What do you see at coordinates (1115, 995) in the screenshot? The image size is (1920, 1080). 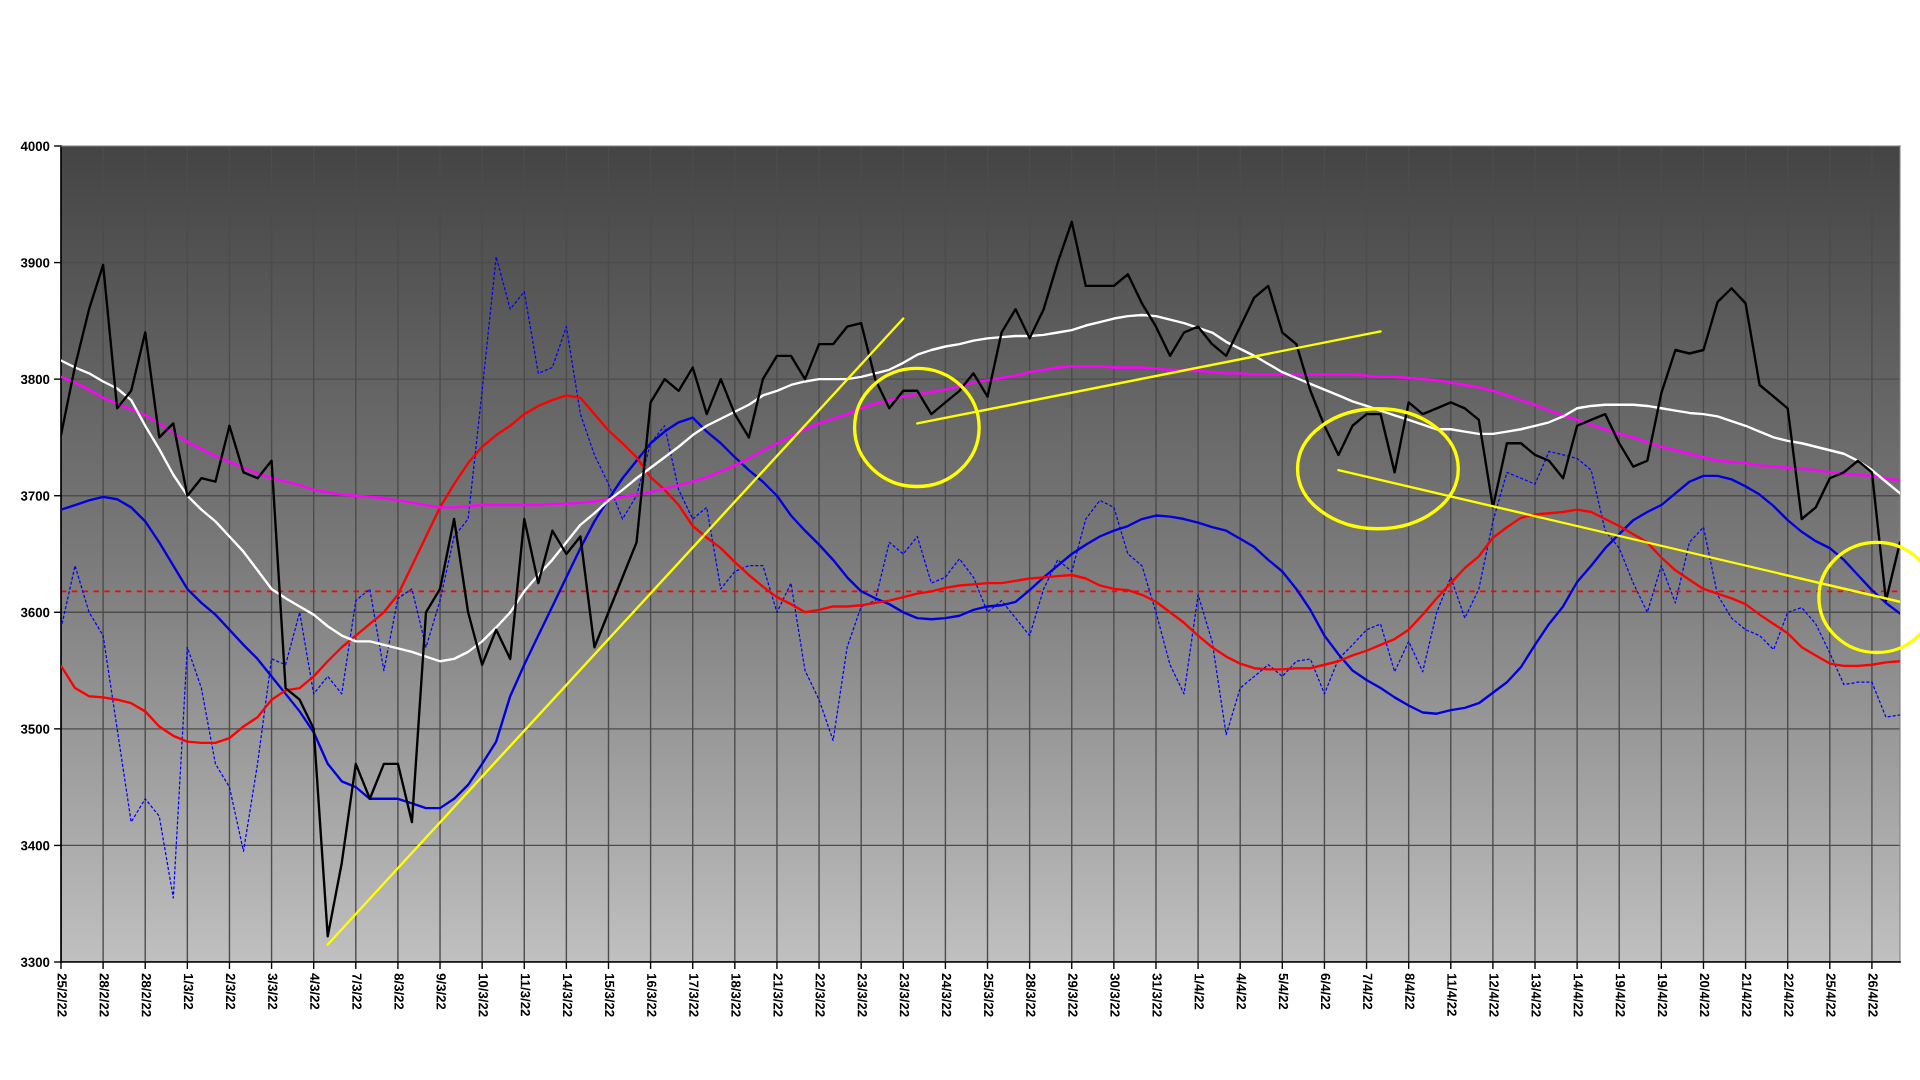 I see `x-tick-label: 30/3/22` at bounding box center [1115, 995].